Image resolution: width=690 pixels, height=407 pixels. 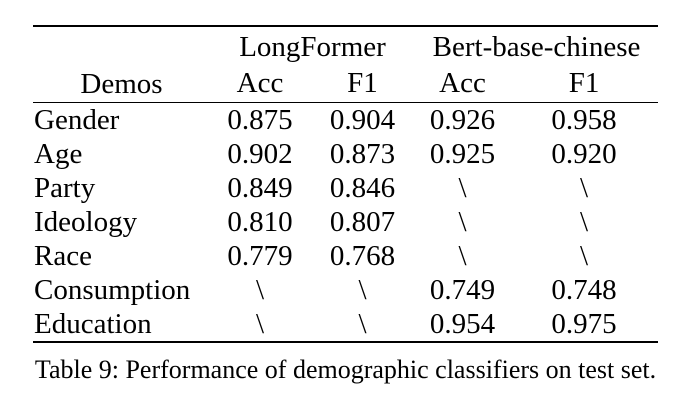 I want to click on cell-bert-f1: 0.975, so click(x=584, y=323).